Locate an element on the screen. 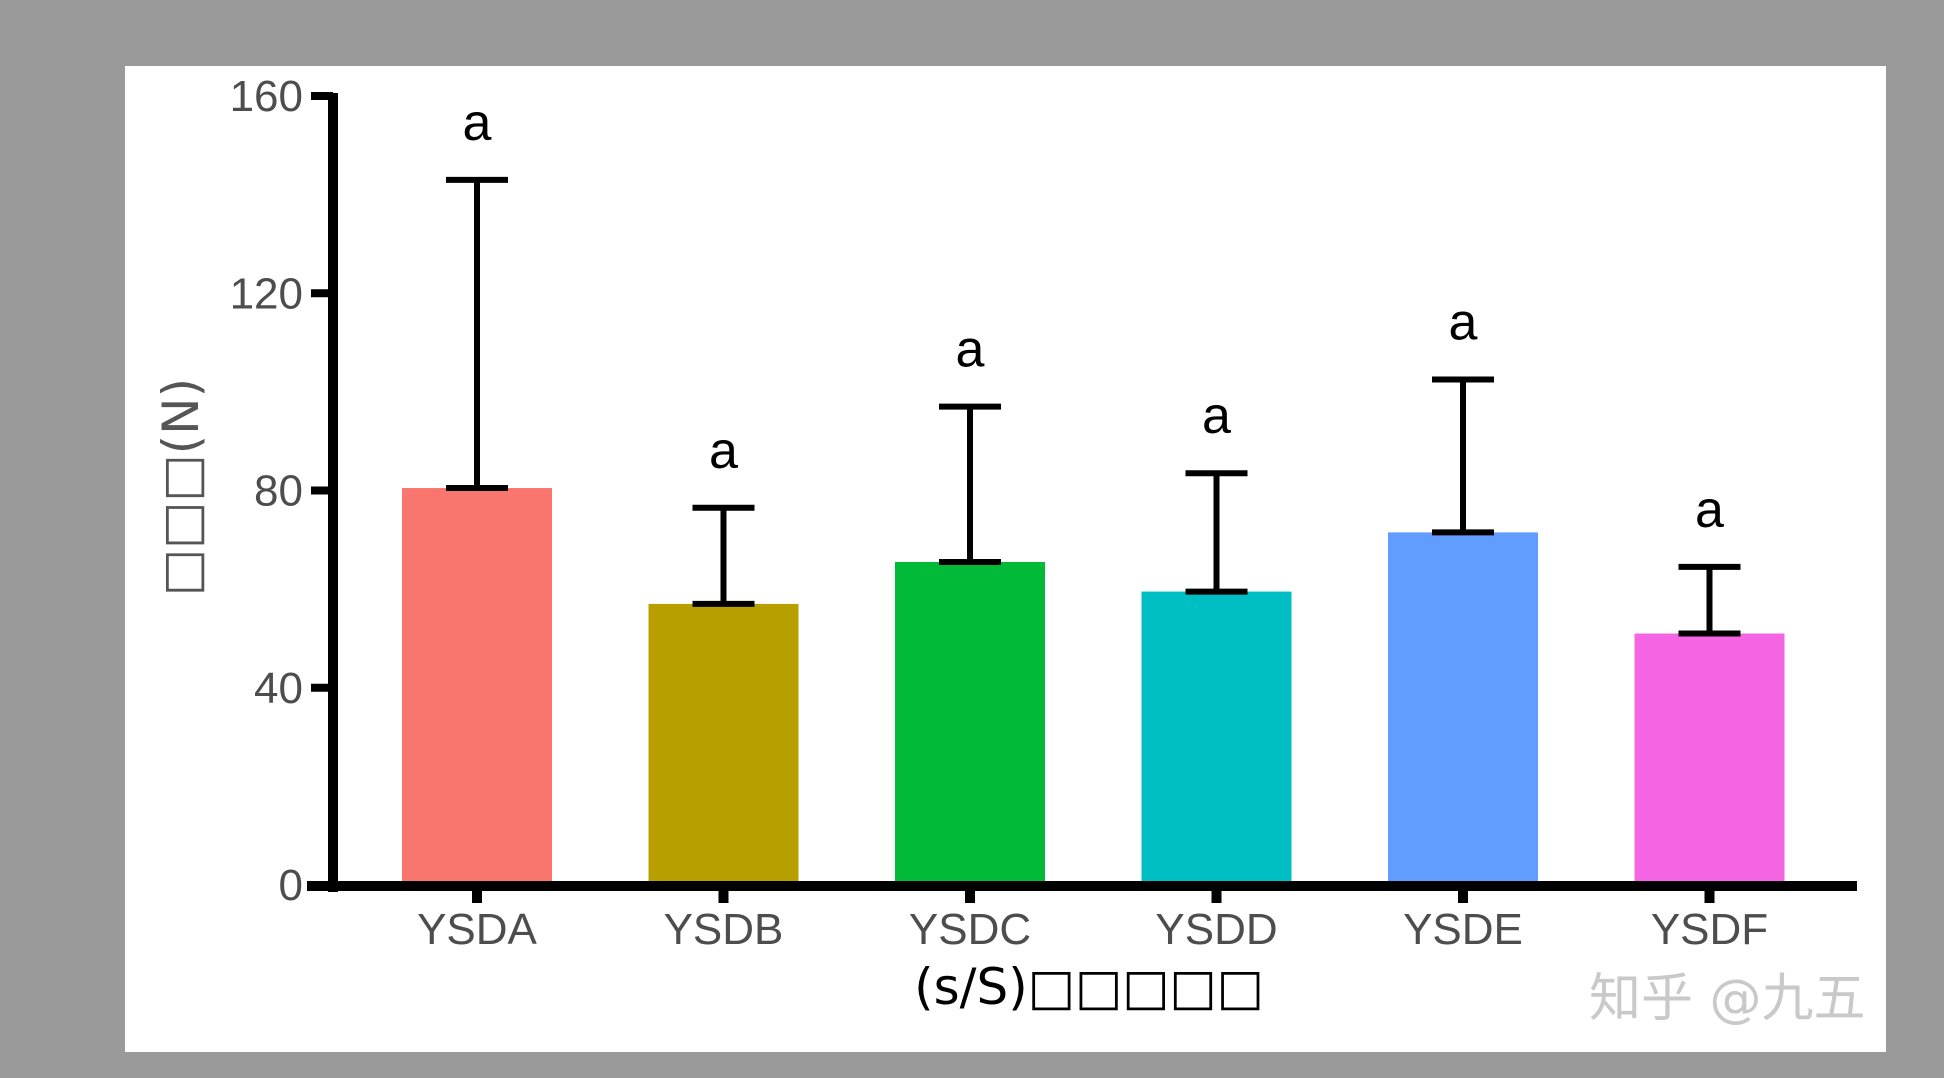 The height and width of the screenshot is (1078, 1944). x-axis-title: (s/S)□□□□□ is located at coordinates (1089, 987).